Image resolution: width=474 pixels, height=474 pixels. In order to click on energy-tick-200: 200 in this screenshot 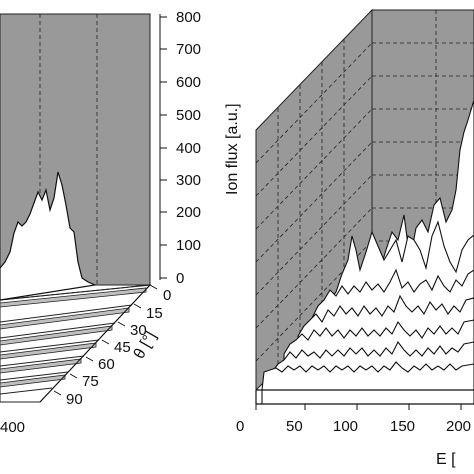, I will do `click(458, 426)`.